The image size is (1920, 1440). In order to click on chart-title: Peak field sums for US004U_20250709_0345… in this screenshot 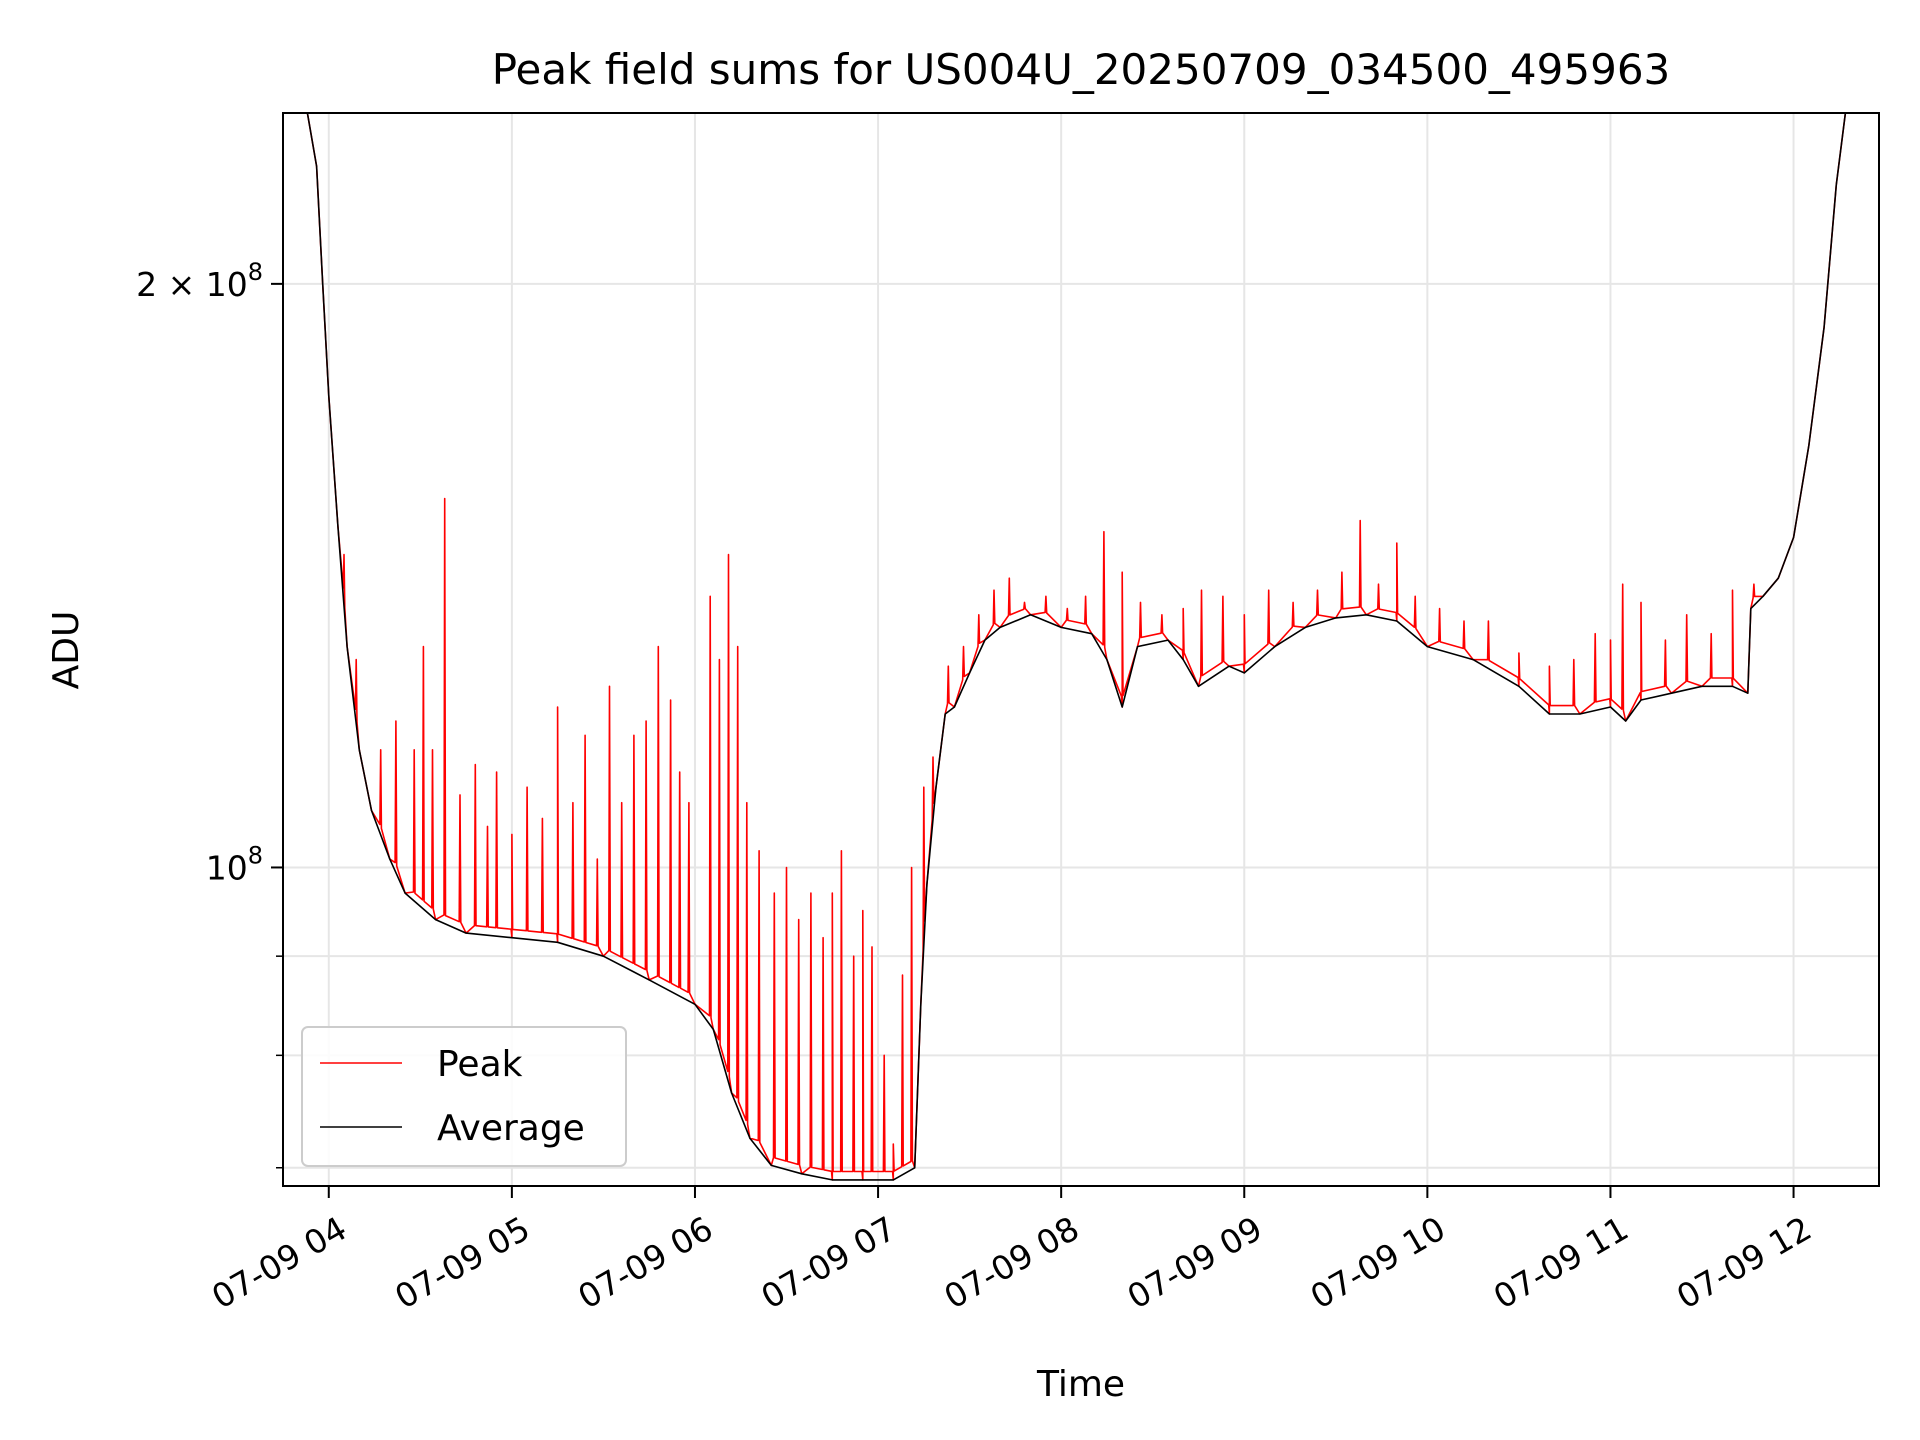, I will do `click(1081, 69)`.